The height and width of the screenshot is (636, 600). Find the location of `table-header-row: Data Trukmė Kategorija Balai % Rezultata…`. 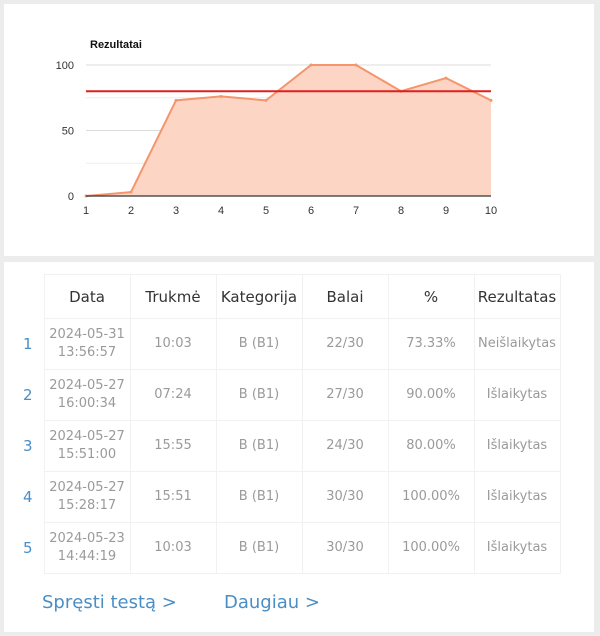

table-header-row: Data Trukmė Kategorija Balai % Rezultata… is located at coordinates (286, 296).